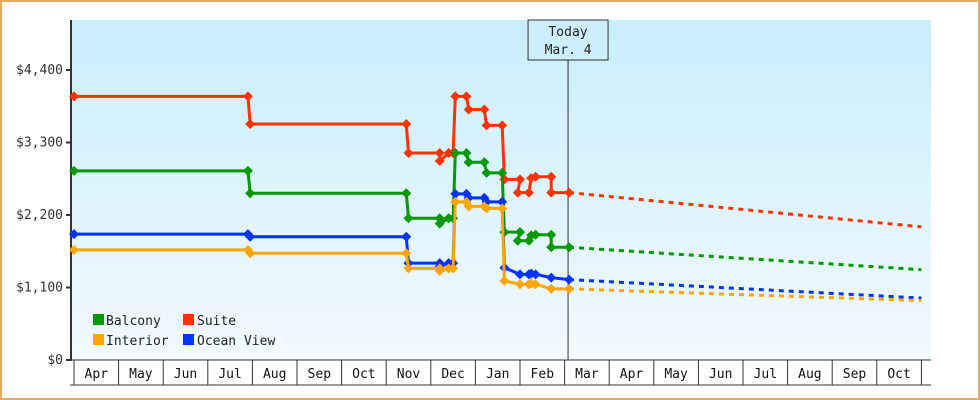  I want to click on x-month-label: Jan, so click(497, 374).